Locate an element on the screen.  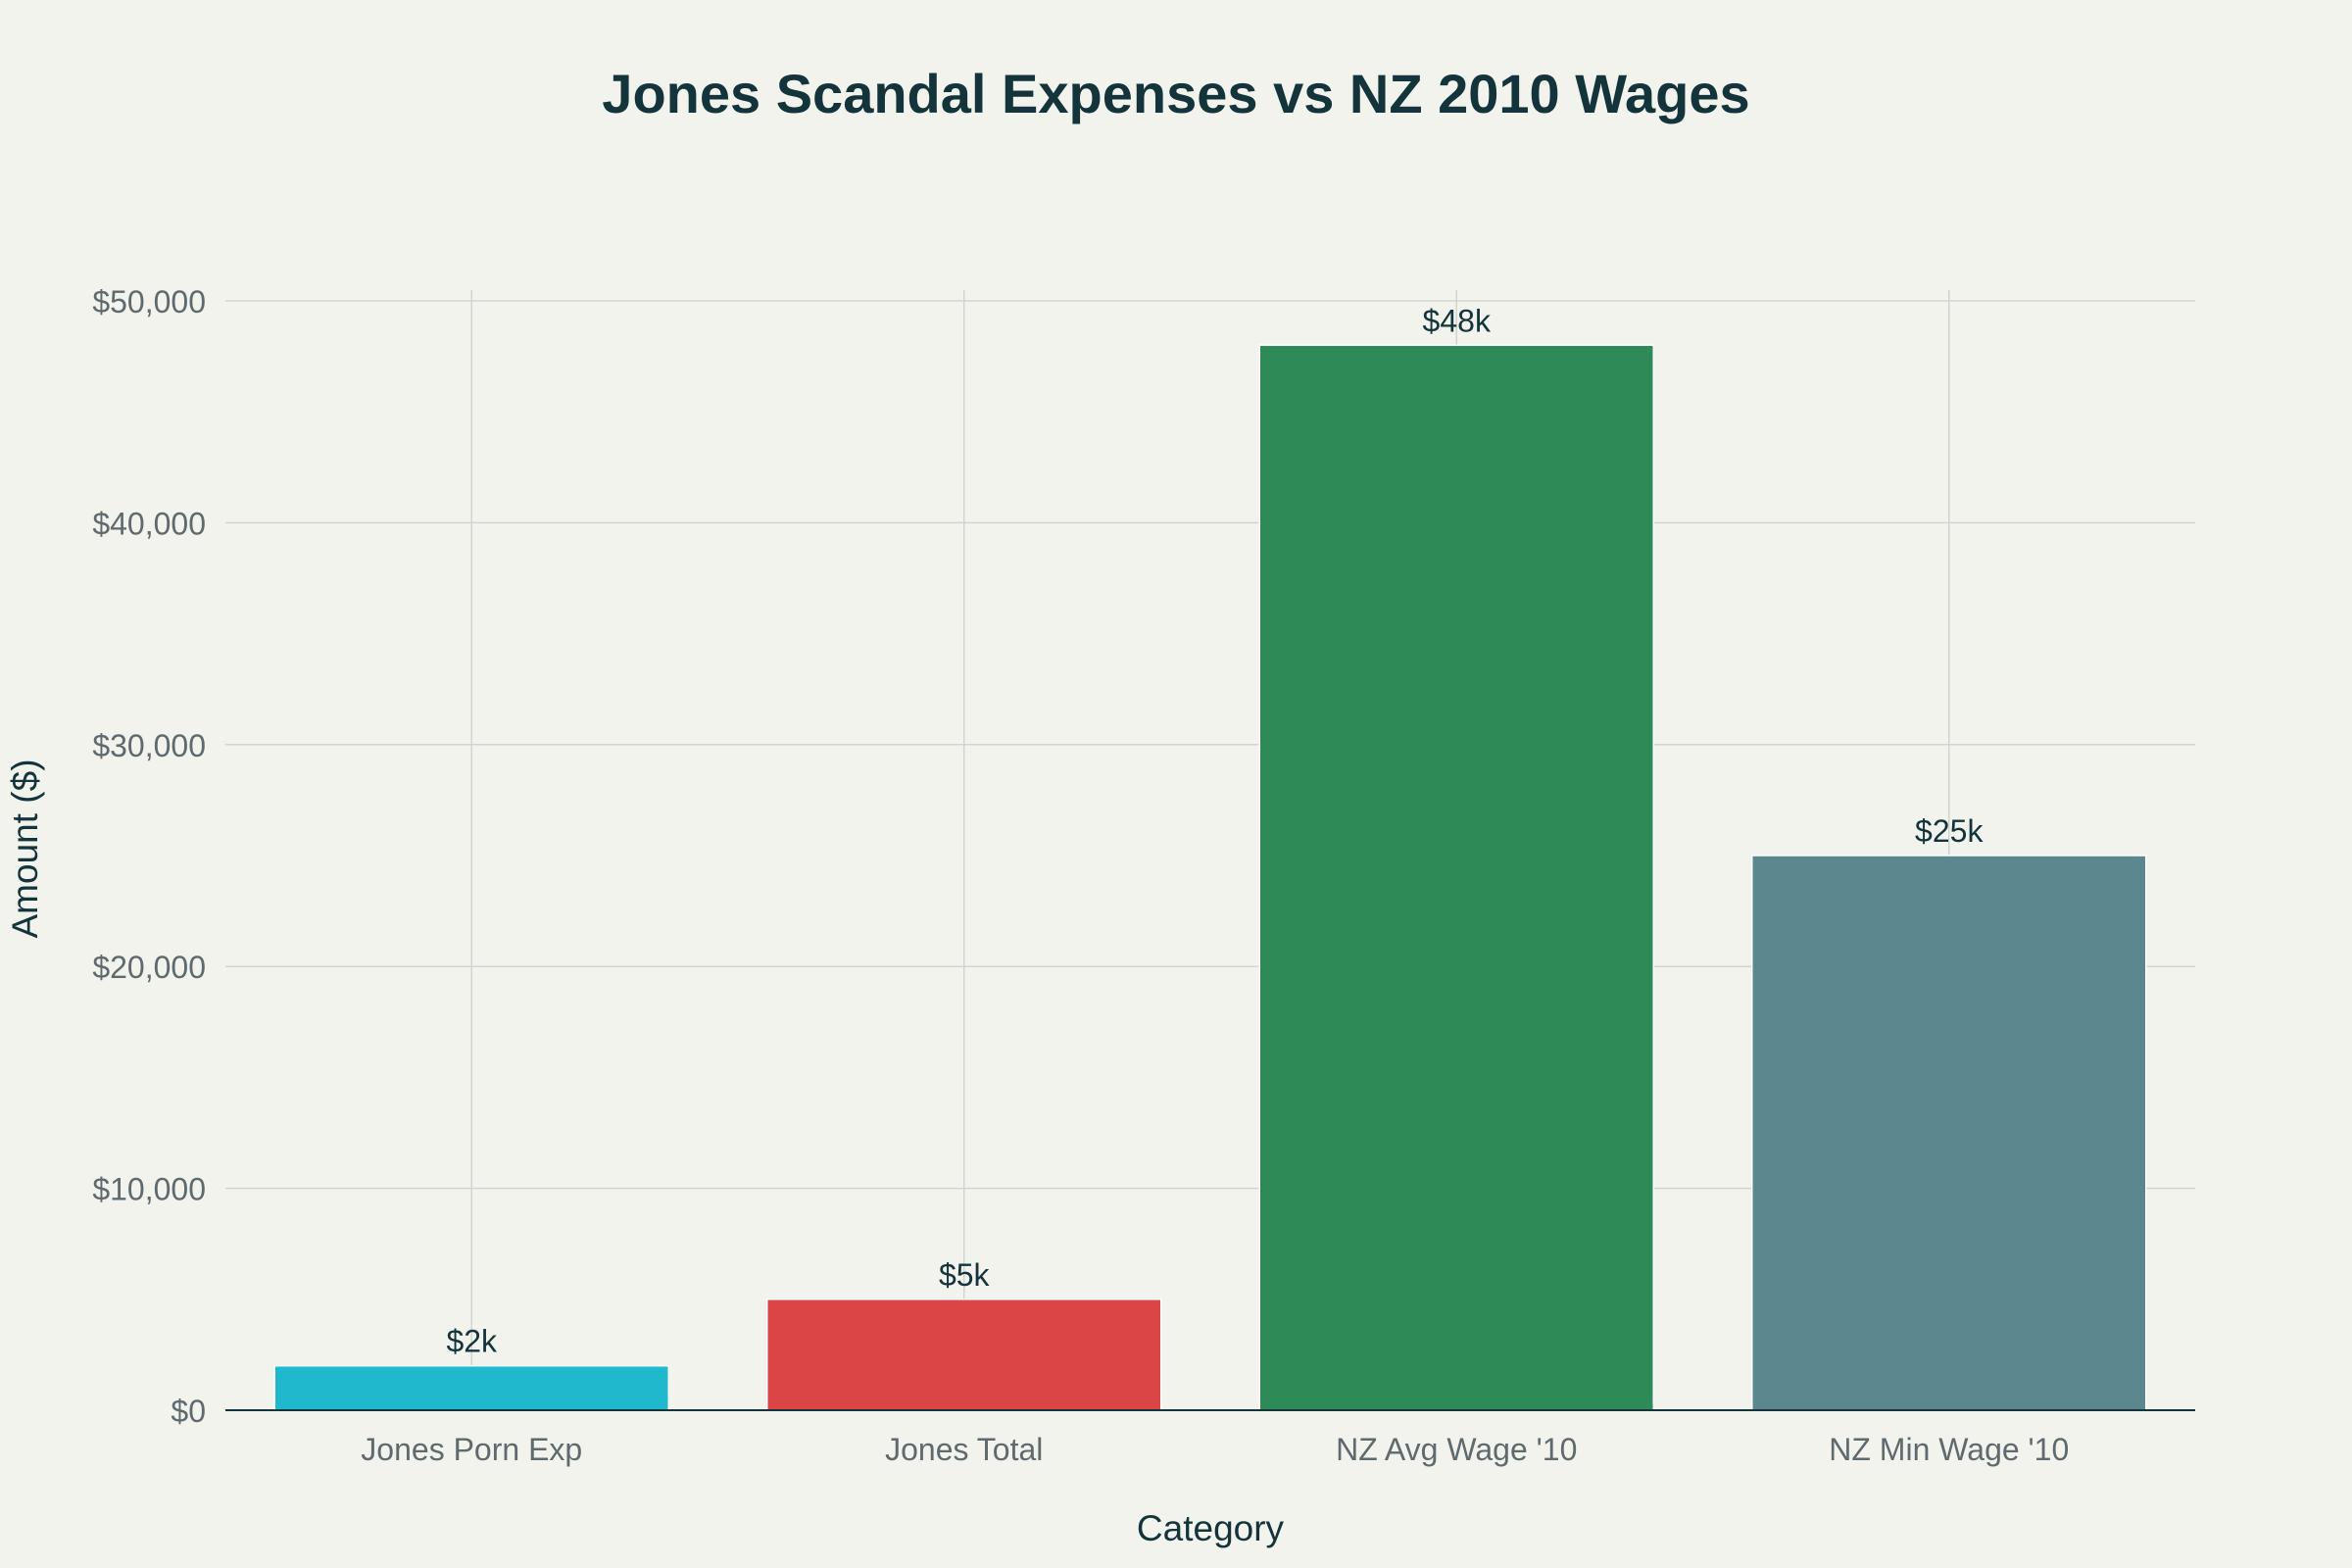
y-tick-label: $10,000 is located at coordinates (149, 1189).